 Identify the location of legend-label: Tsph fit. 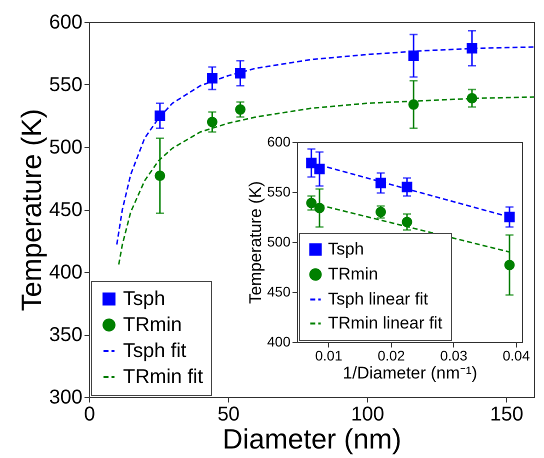
(155, 351).